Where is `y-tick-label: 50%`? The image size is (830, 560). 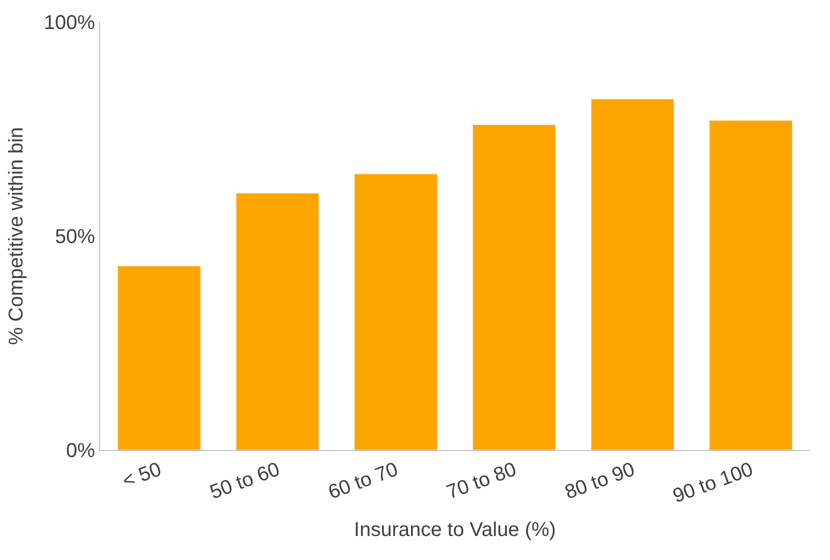
y-tick-label: 50% is located at coordinates (75, 237).